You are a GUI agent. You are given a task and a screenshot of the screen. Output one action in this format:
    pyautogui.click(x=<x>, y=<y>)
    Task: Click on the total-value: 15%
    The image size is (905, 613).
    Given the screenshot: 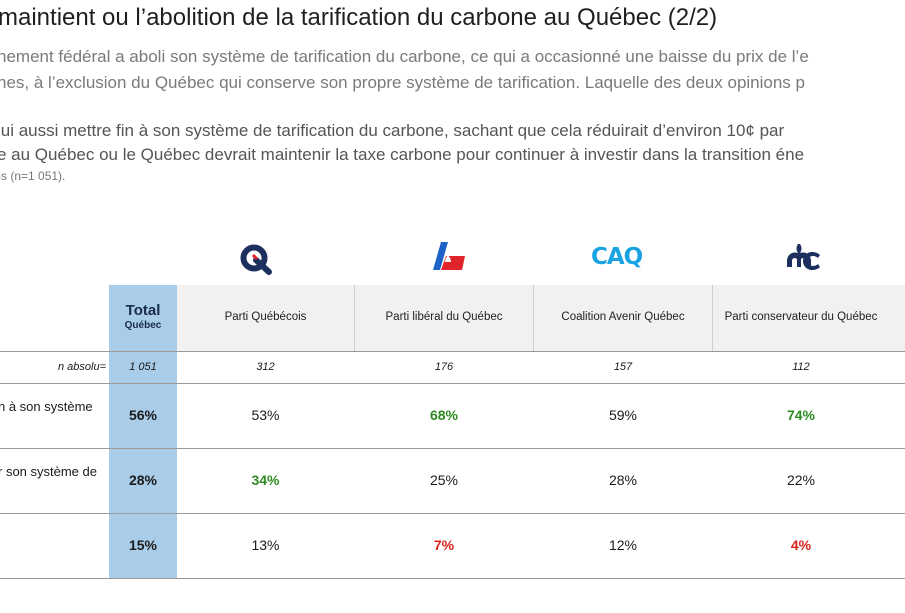 What is the action you would take?
    pyautogui.click(x=143, y=545)
    